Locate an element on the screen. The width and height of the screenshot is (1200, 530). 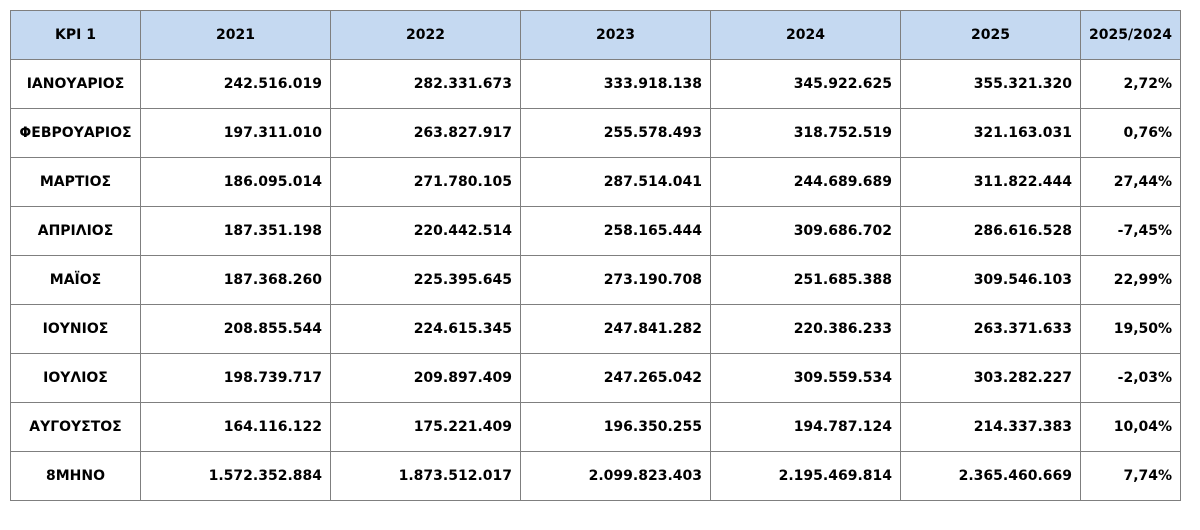
cell: 247.265.042 is located at coordinates (615, 378).